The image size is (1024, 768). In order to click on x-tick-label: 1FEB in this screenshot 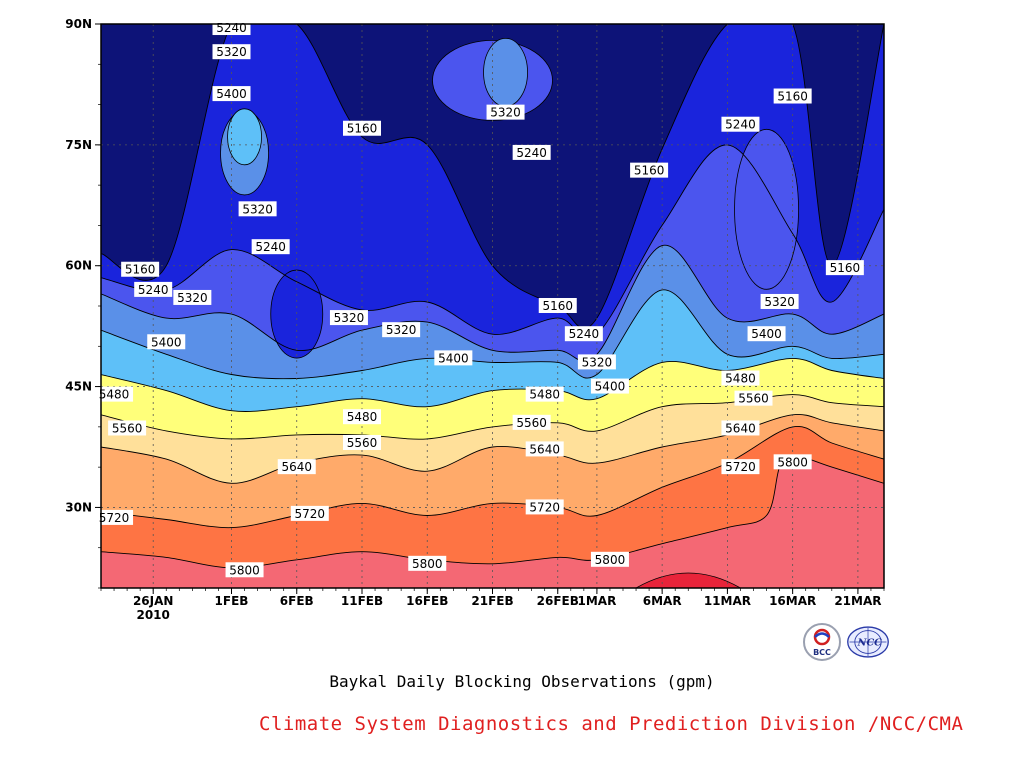, I will do `click(232, 601)`.